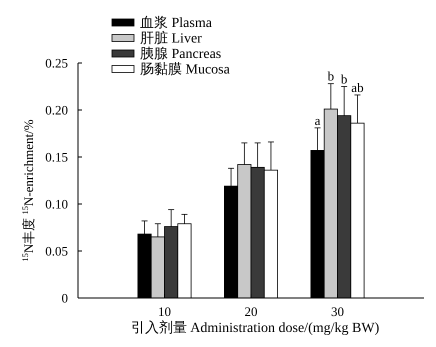 This screenshot has width=436, height=347. Describe the element at coordinates (176, 23) in the screenshot. I see `legend-label: 血浆 Plasma` at that location.